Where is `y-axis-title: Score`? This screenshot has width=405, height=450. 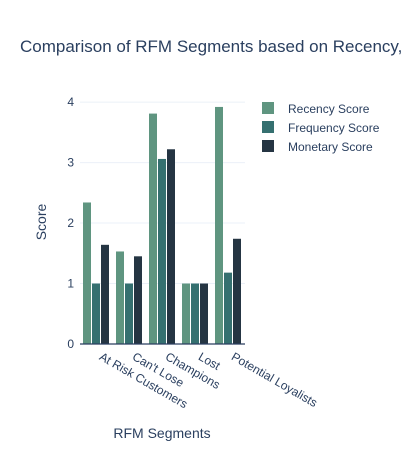
y-axis-title: Score is located at coordinates (41, 222).